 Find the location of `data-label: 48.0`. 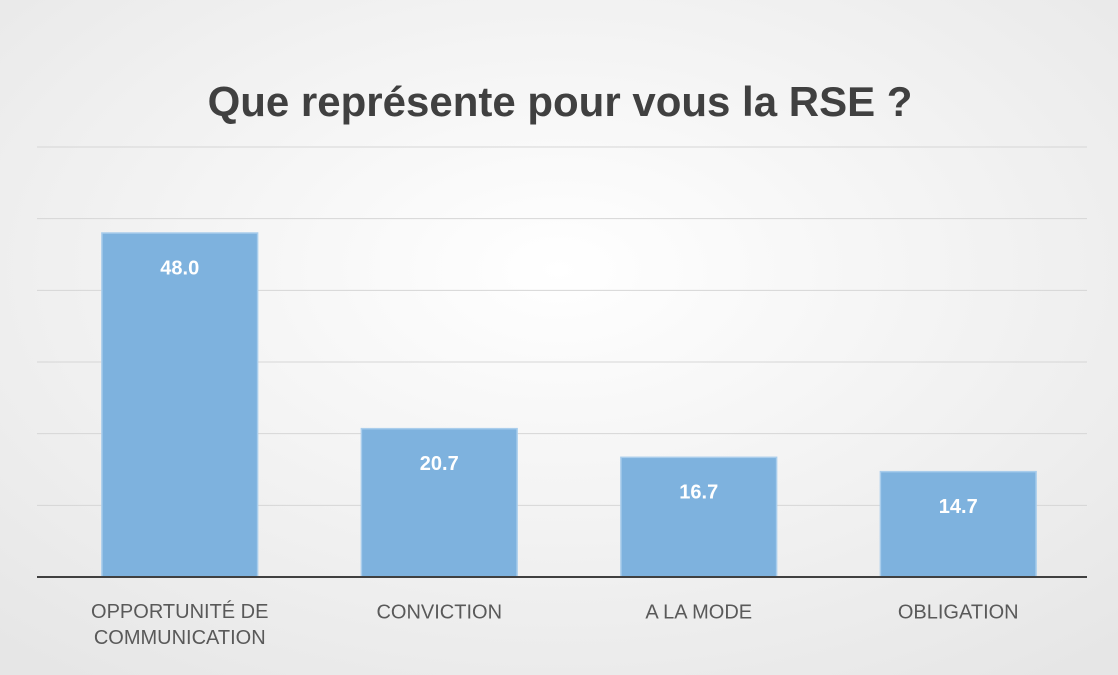

data-label: 48.0 is located at coordinates (179, 268).